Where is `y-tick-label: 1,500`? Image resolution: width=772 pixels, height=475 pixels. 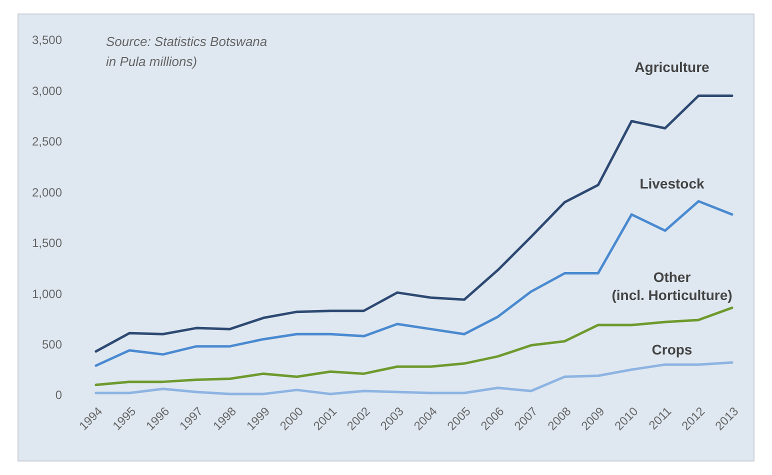
y-tick-label: 1,500 is located at coordinates (47, 243).